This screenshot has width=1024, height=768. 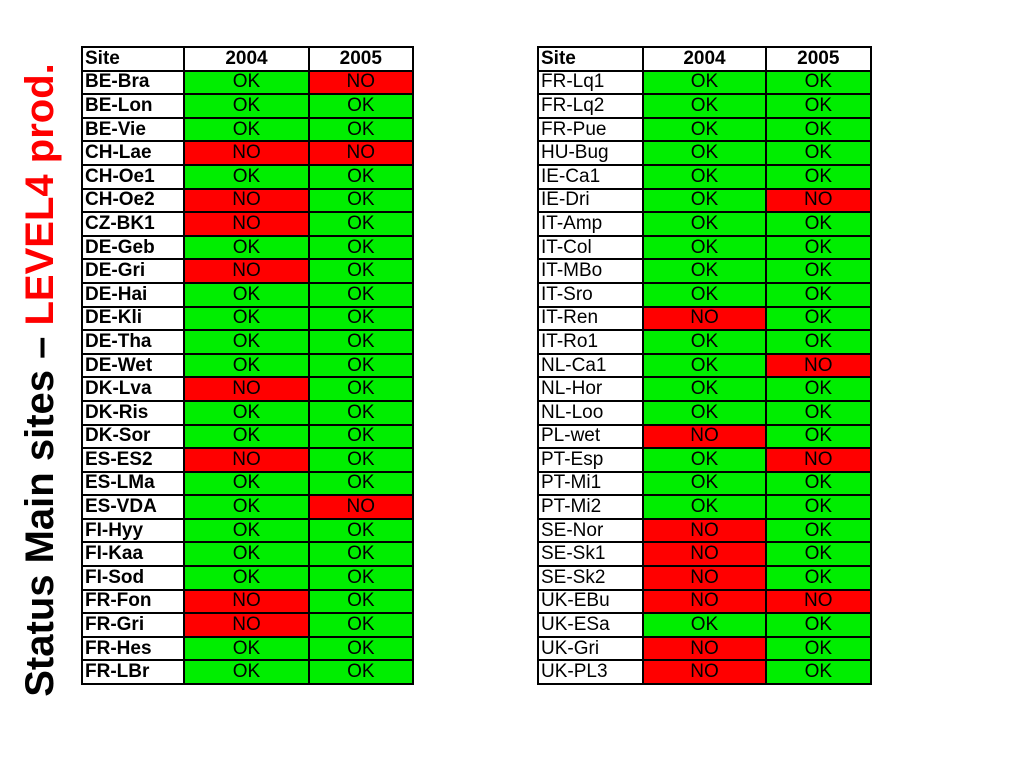 I want to click on site-name: DE-Tha, so click(x=133, y=342).